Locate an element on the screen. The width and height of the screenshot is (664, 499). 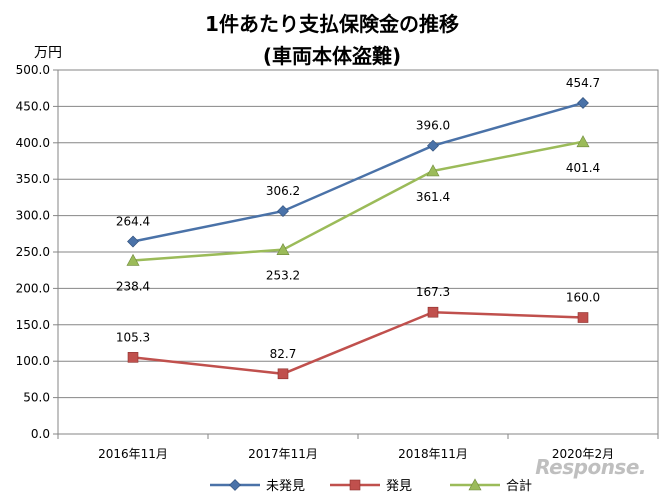
legend-label: 合計 is located at coordinates (519, 486).